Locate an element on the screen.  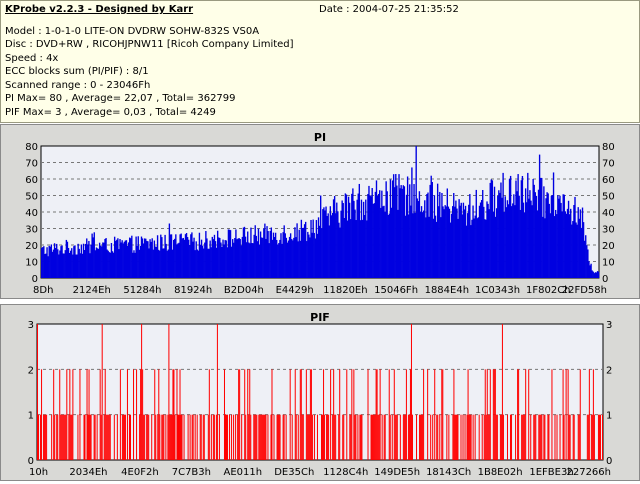
x-tick-label: 1F802Ch is located at coordinates (548, 290).